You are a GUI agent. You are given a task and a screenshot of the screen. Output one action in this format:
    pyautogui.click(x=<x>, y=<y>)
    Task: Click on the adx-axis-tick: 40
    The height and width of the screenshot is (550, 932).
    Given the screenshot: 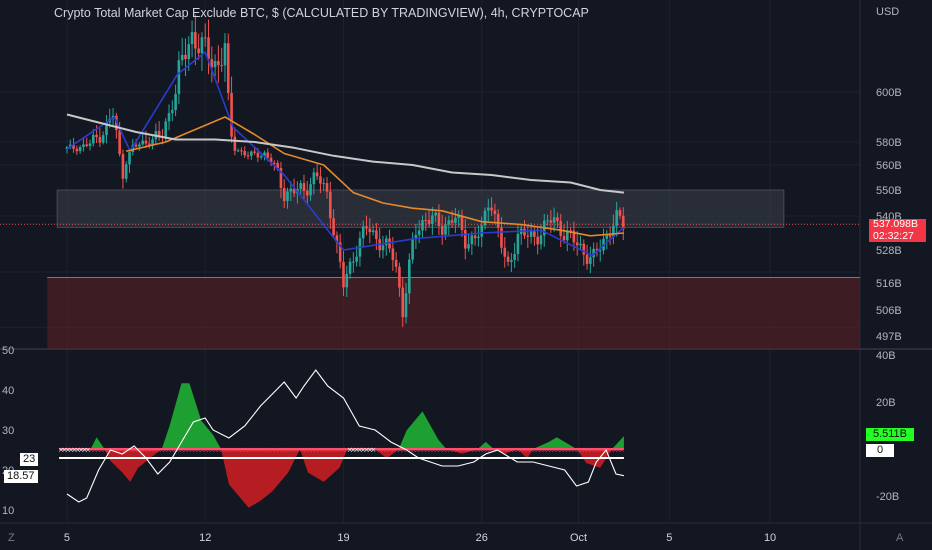 What is the action you would take?
    pyautogui.click(x=8, y=391)
    